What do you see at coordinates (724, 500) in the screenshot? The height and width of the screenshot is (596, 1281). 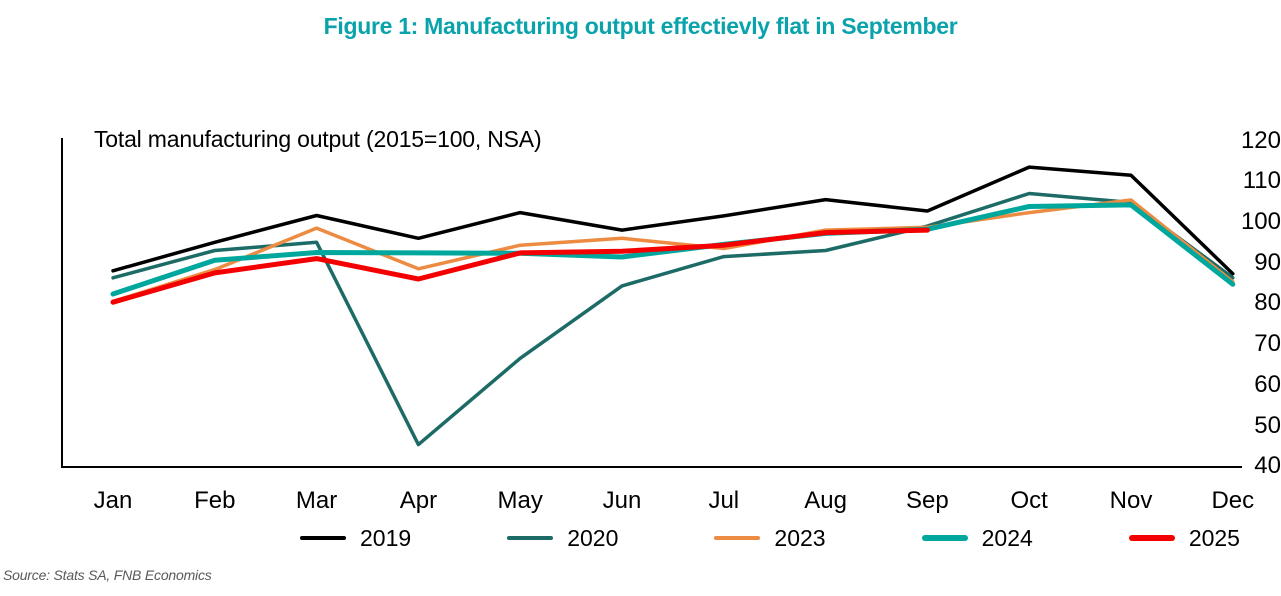 I see `x-tick-label-jul: Jul` at bounding box center [724, 500].